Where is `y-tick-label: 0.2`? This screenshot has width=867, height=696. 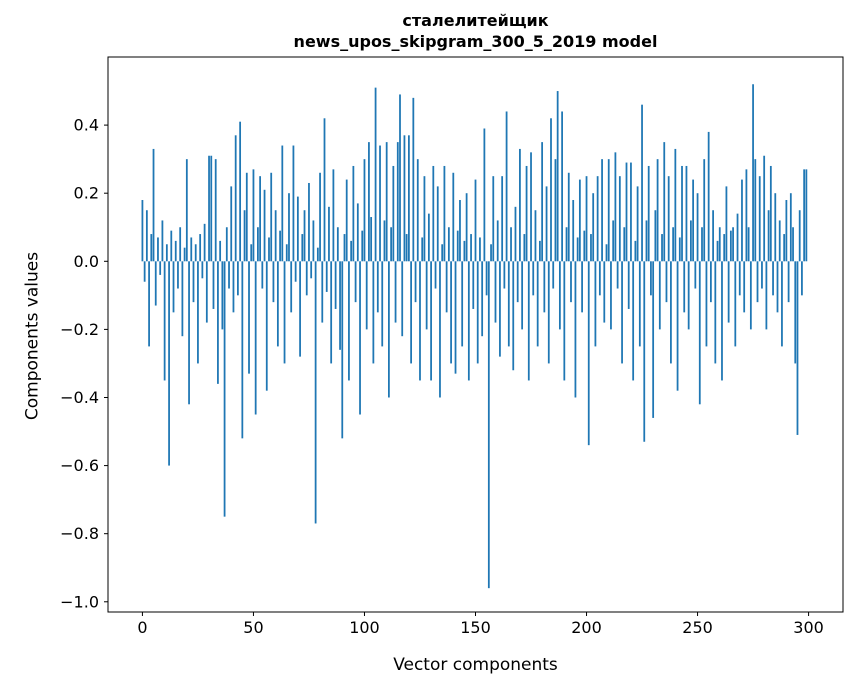
y-tick-label: 0.2 is located at coordinates (86, 193).